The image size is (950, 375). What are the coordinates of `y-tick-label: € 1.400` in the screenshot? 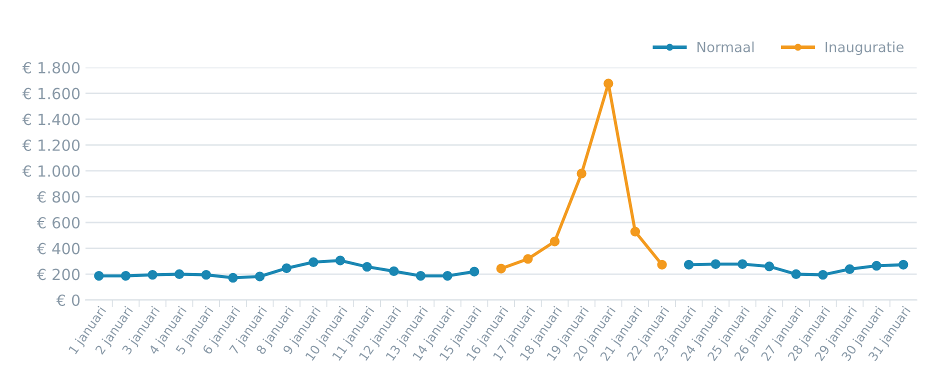 It's located at (51, 120).